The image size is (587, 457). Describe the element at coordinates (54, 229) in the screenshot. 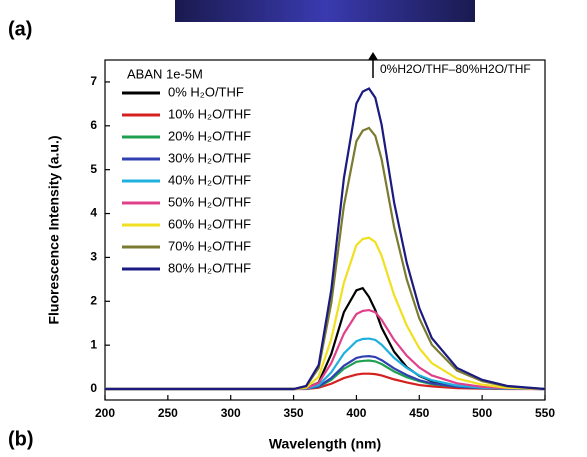

I see `y-axis-label: Fluorescence Intensity (a.u.)` at that location.